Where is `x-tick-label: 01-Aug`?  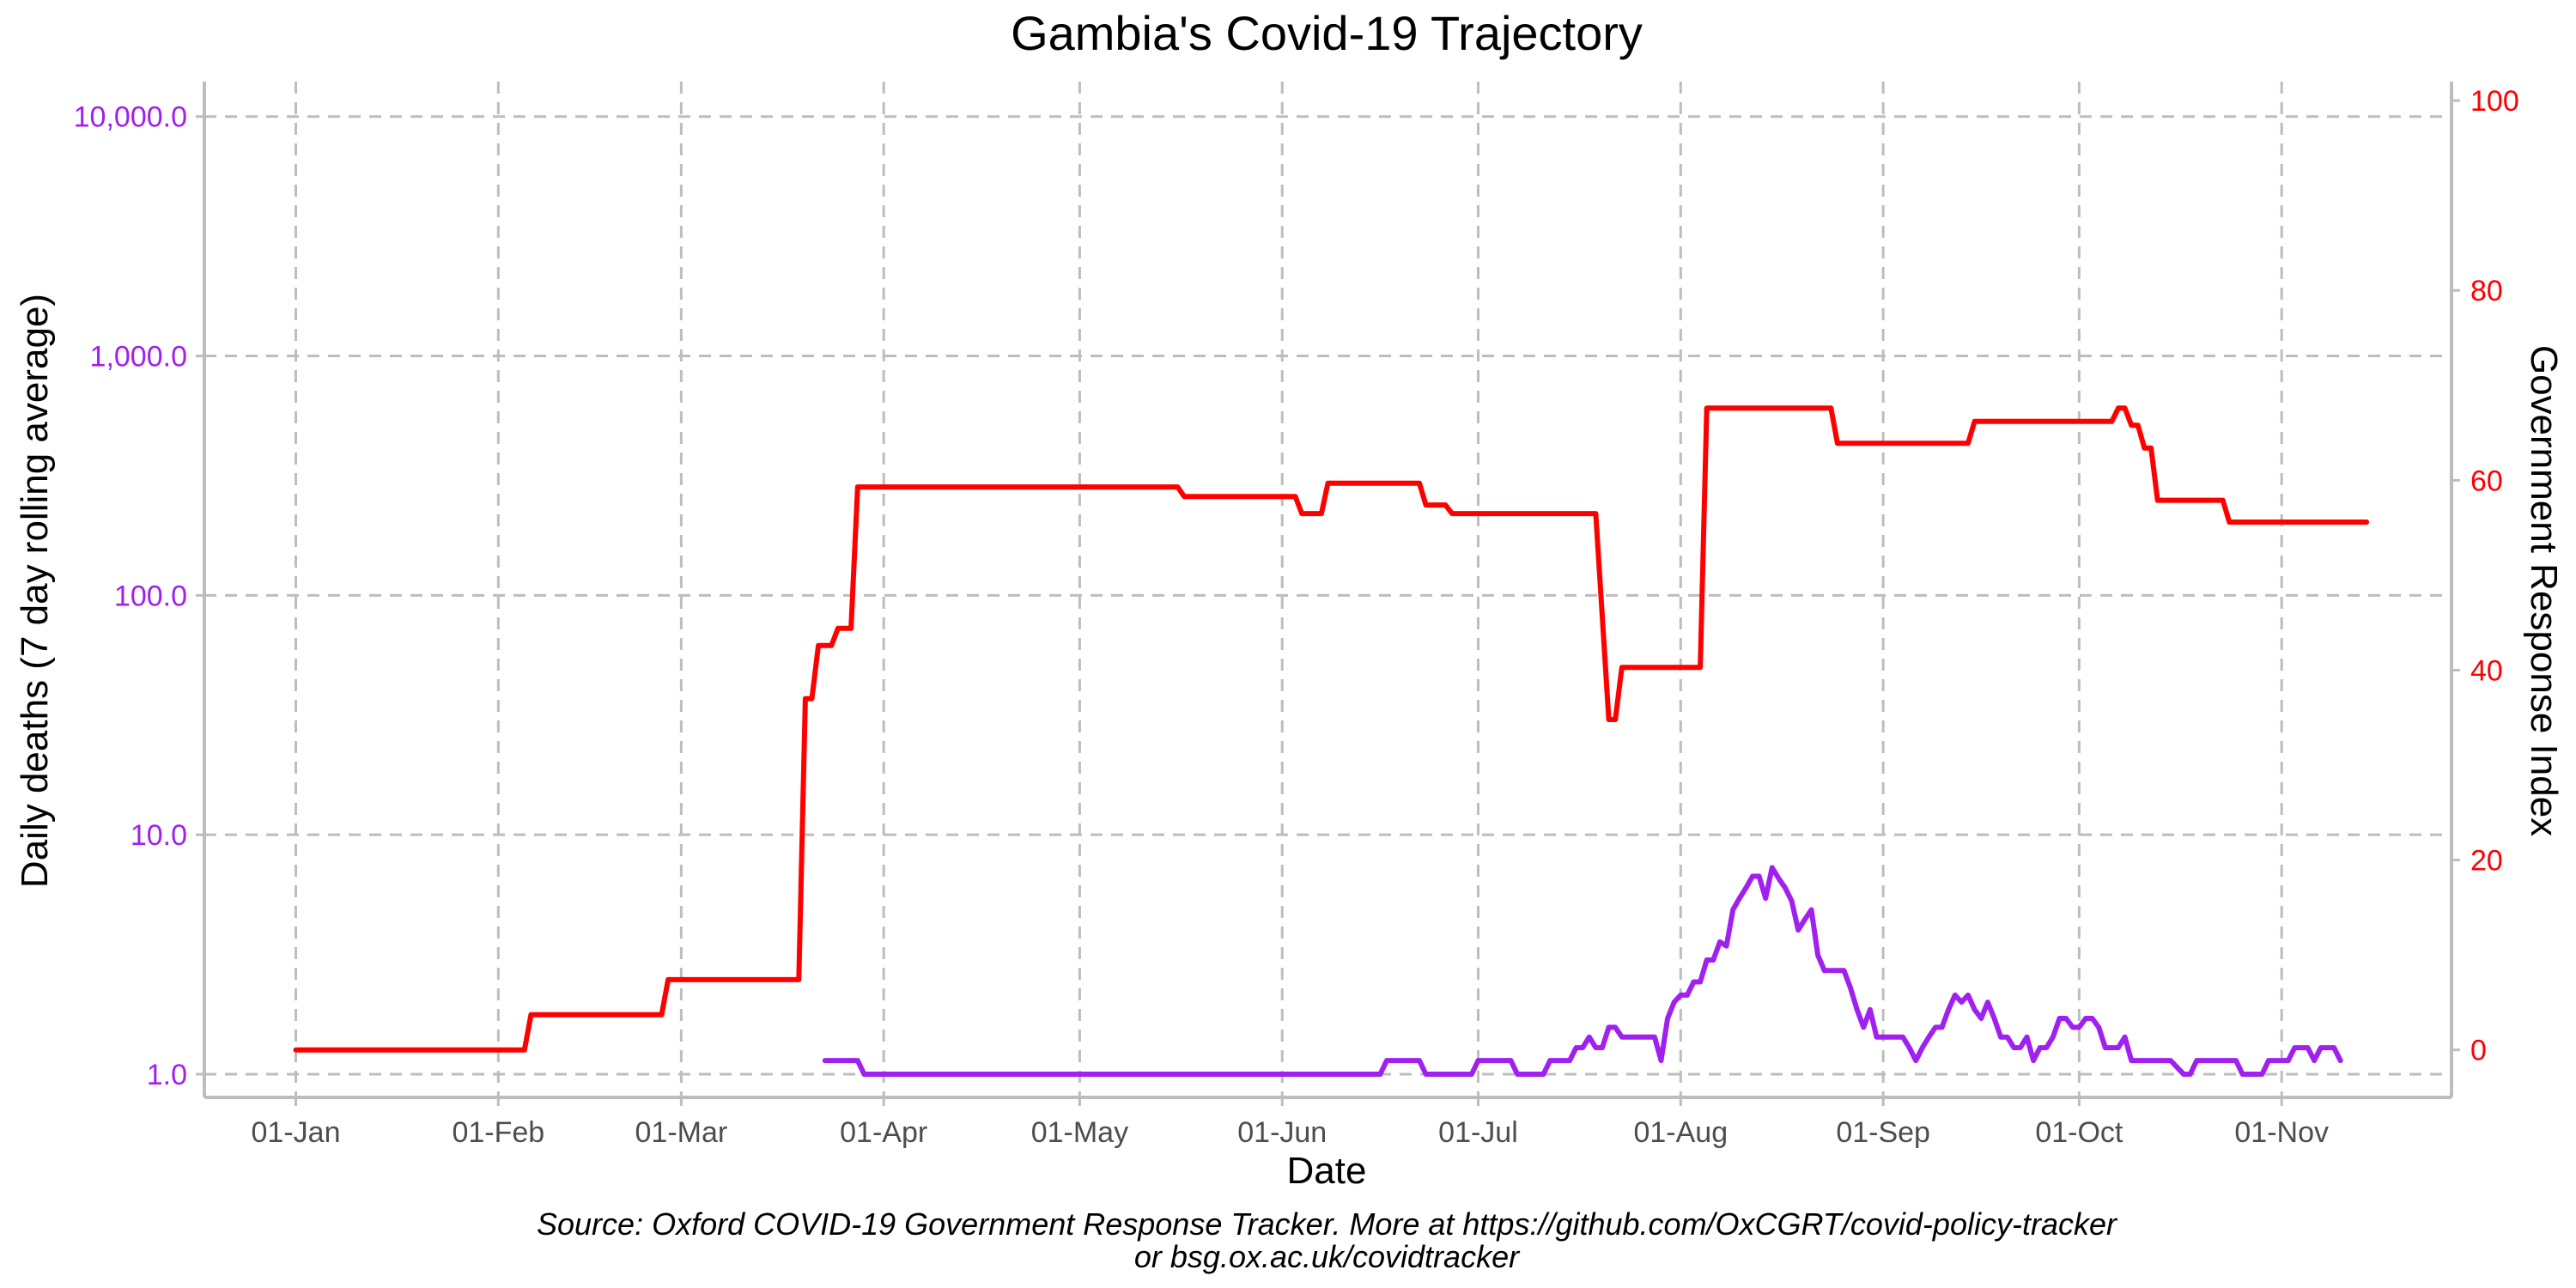
x-tick-label: 01-Aug is located at coordinates (1681, 1133).